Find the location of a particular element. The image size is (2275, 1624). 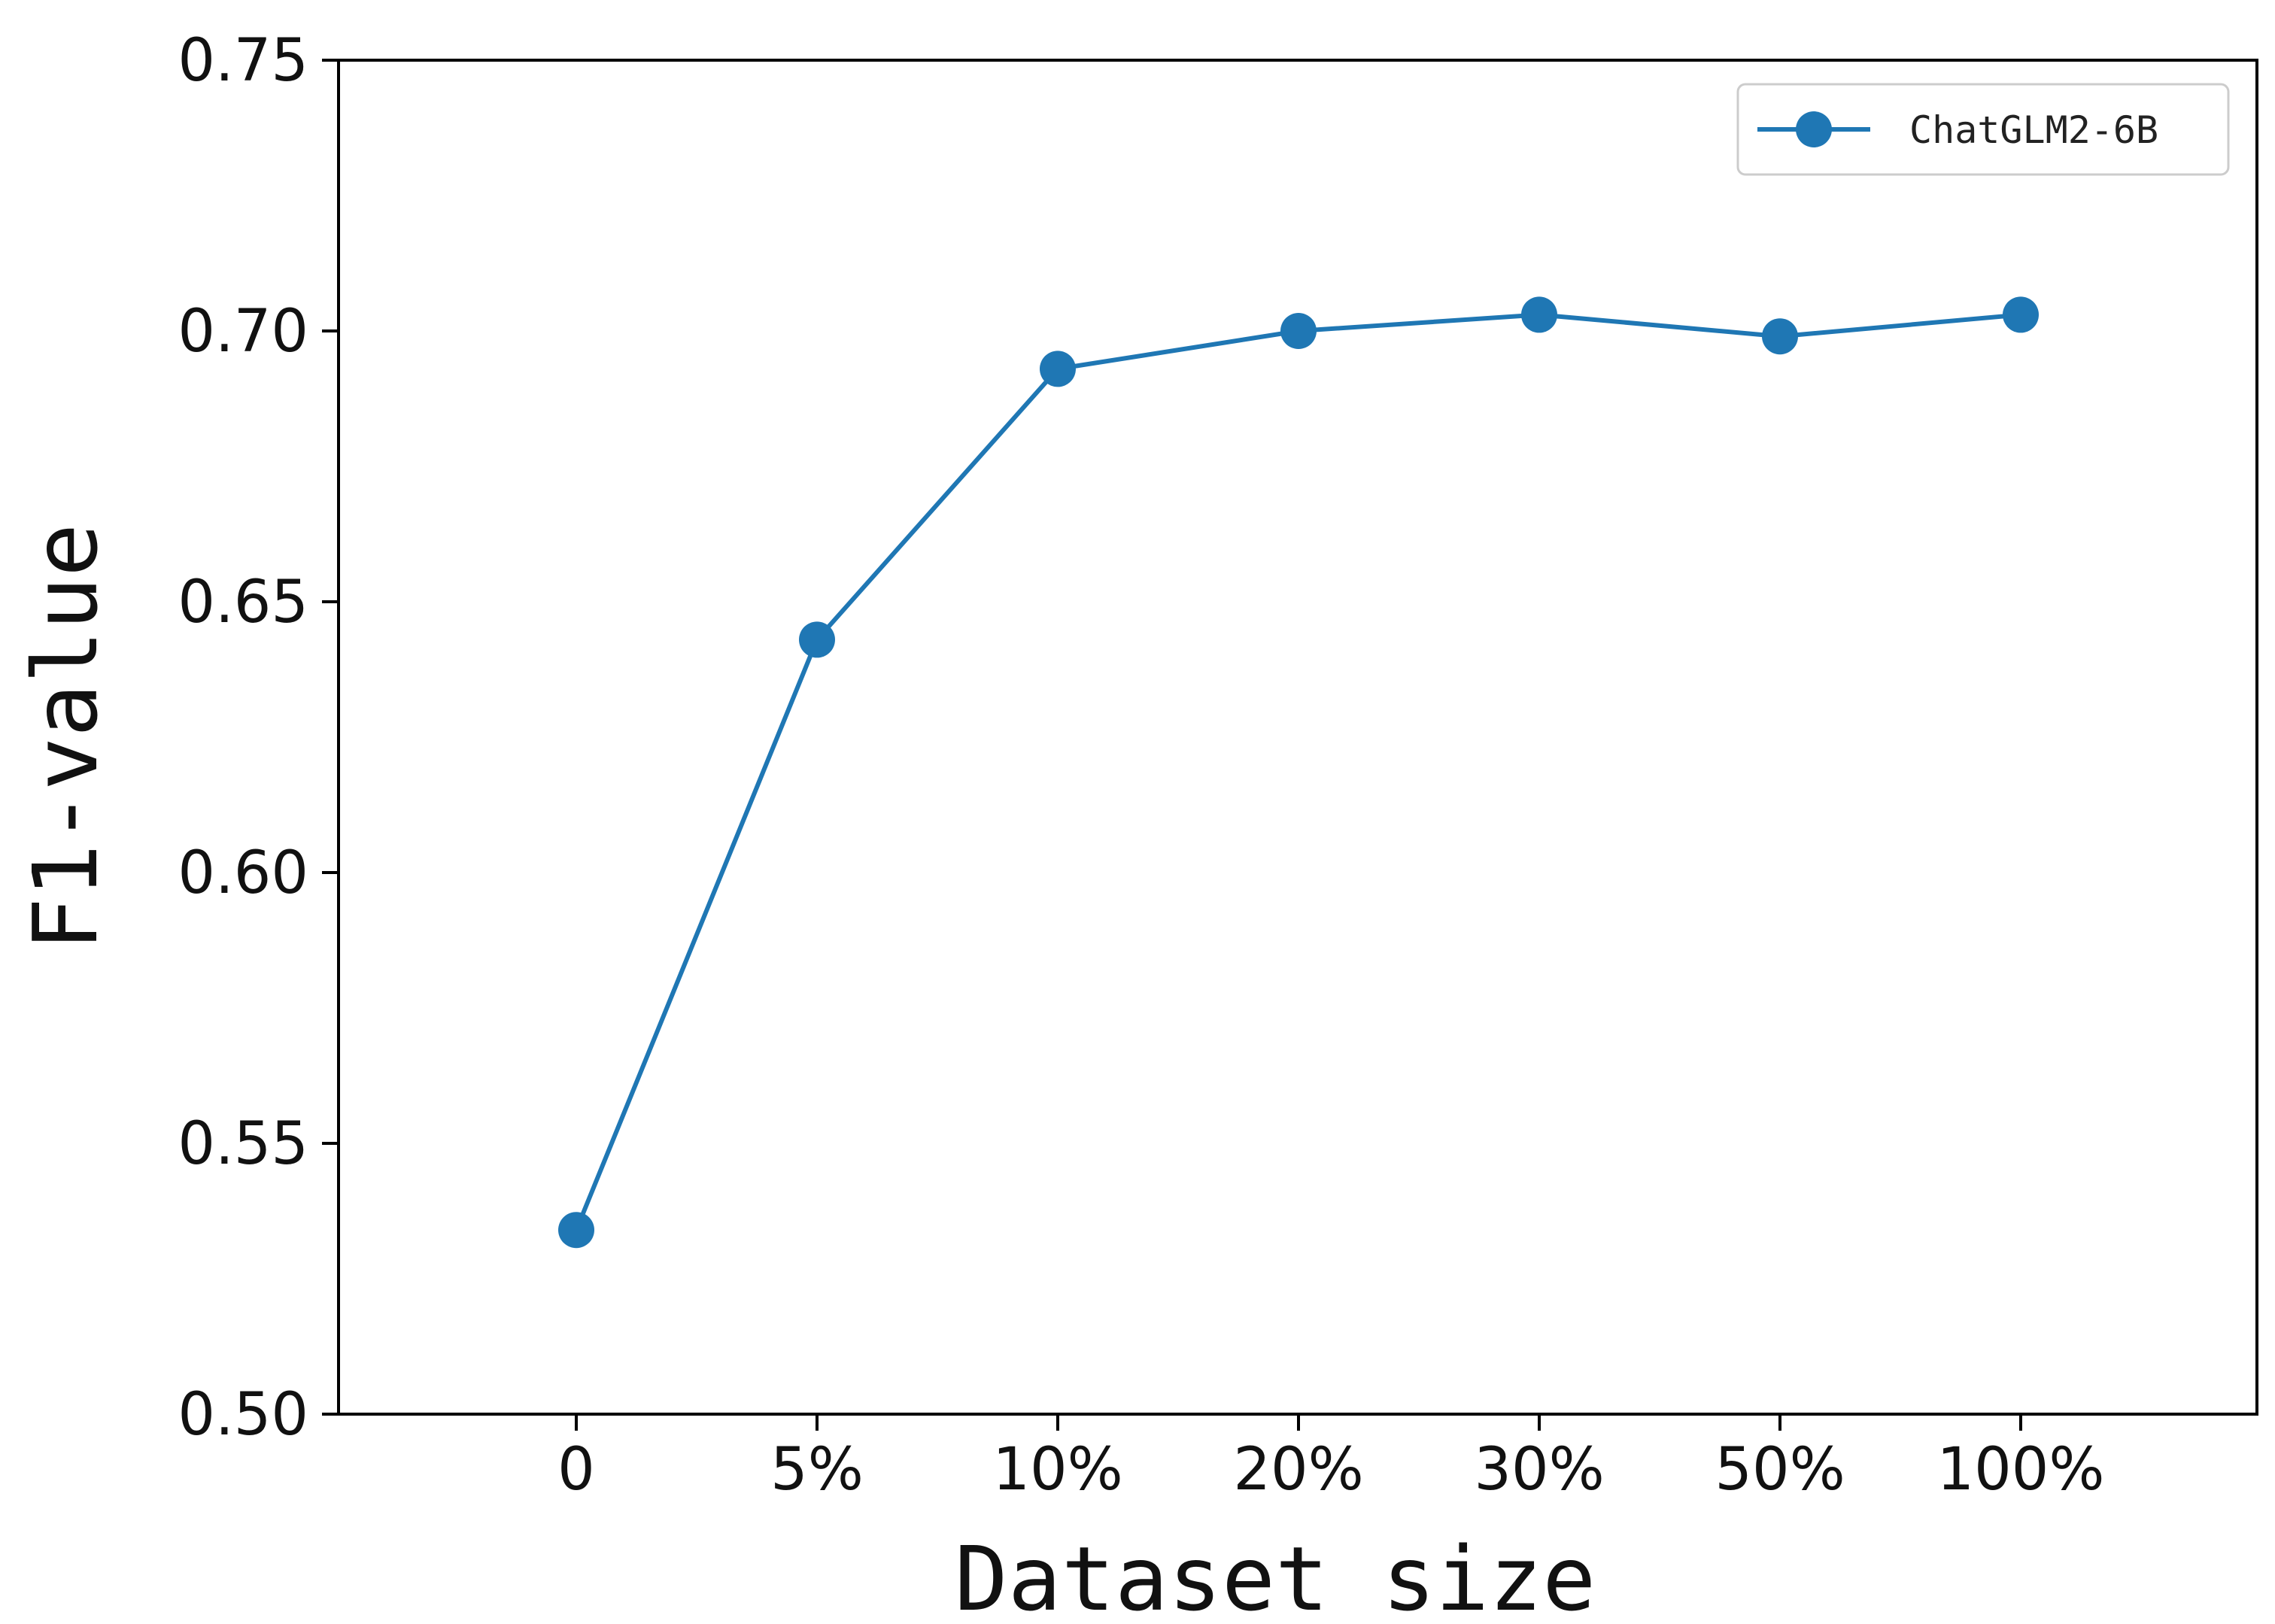

x-axis: 0 5% 10% 20% 30% 50% 100% is located at coordinates (1331, 1459).